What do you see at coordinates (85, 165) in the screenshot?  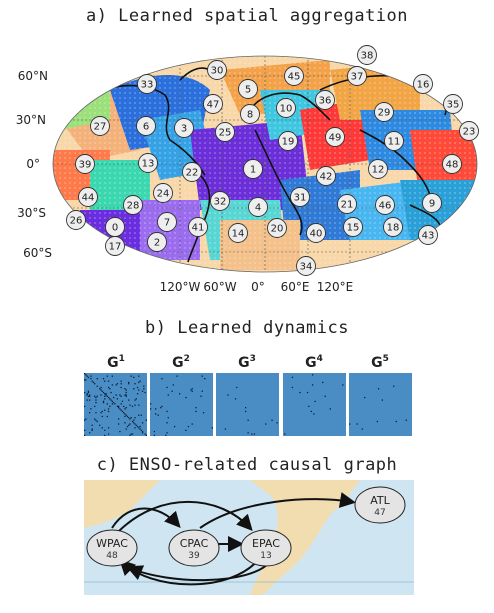 I see `region-node-id: 39` at bounding box center [85, 165].